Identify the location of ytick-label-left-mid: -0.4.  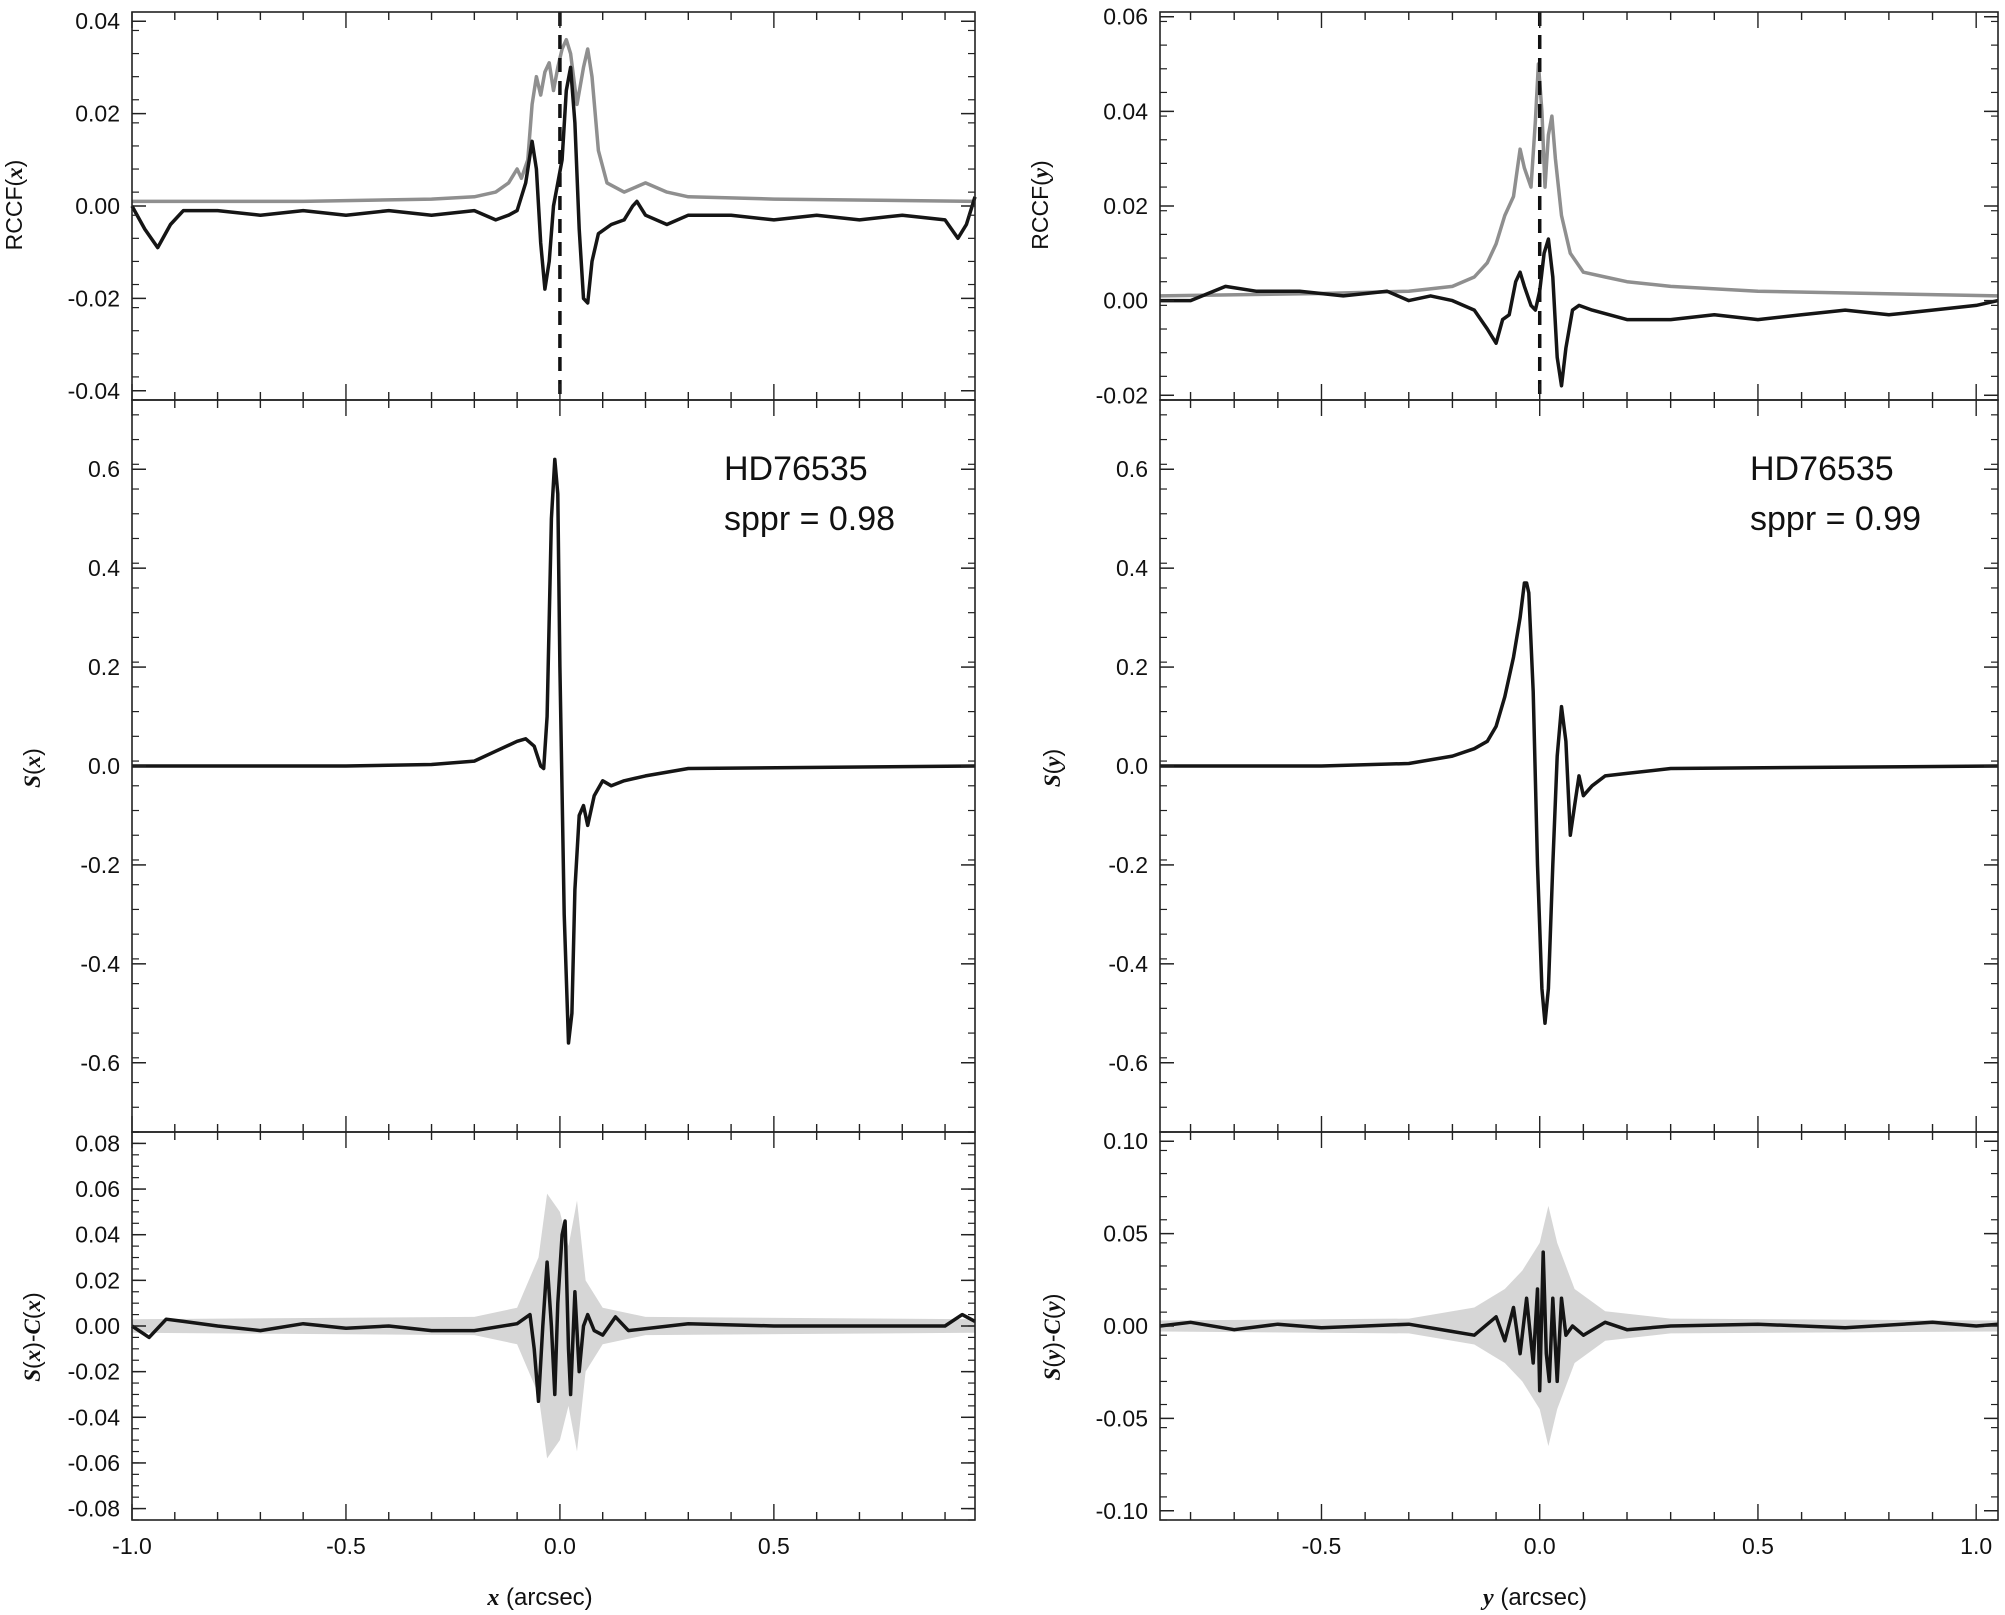
(100, 964).